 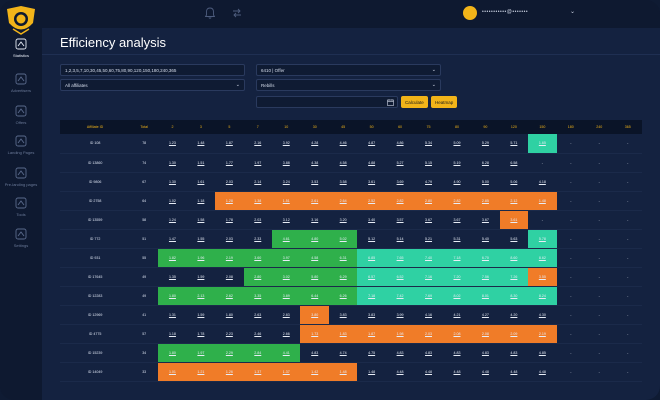 I want to click on value-cell: 2.09, so click(x=514, y=334).